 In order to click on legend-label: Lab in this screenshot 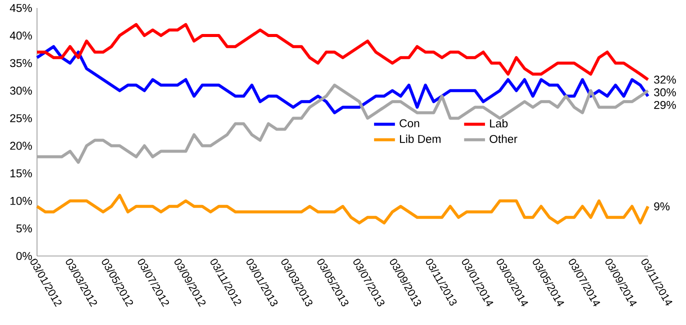, I will do `click(499, 123)`.